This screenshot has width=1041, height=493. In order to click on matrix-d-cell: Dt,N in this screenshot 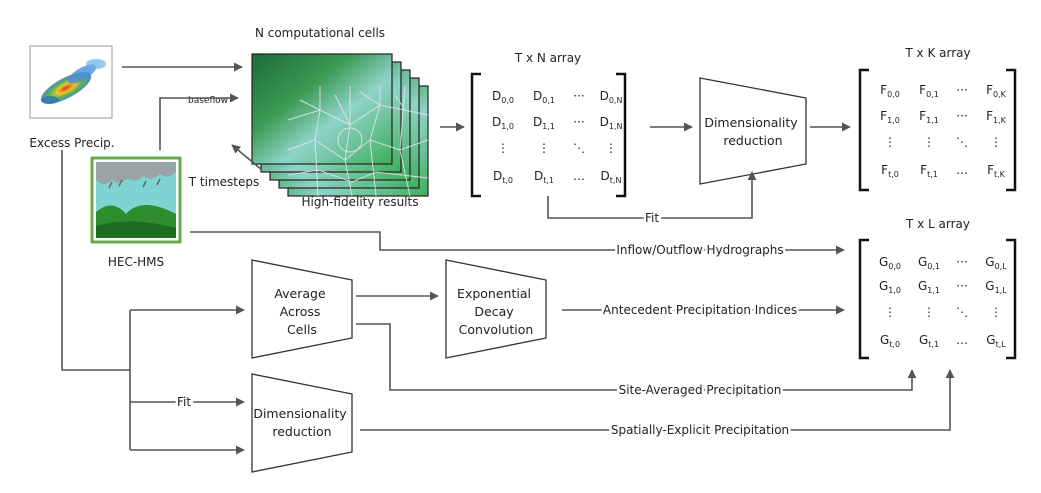, I will do `click(611, 177)`.